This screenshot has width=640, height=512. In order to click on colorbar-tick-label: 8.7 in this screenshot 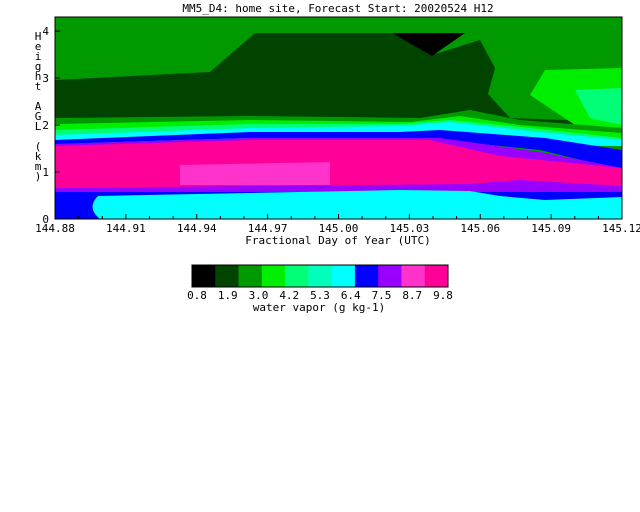, I will do `click(412, 295)`.